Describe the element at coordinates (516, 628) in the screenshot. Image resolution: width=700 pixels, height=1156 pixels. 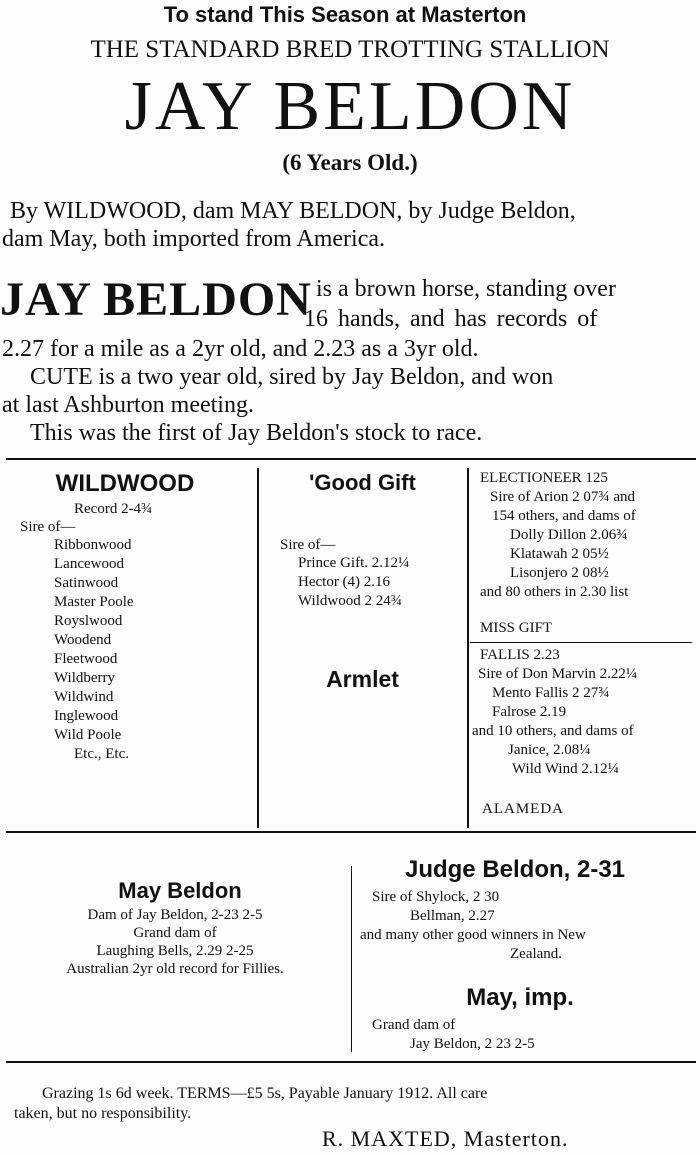
I see `miss-gift: MISS GIFT` at that location.